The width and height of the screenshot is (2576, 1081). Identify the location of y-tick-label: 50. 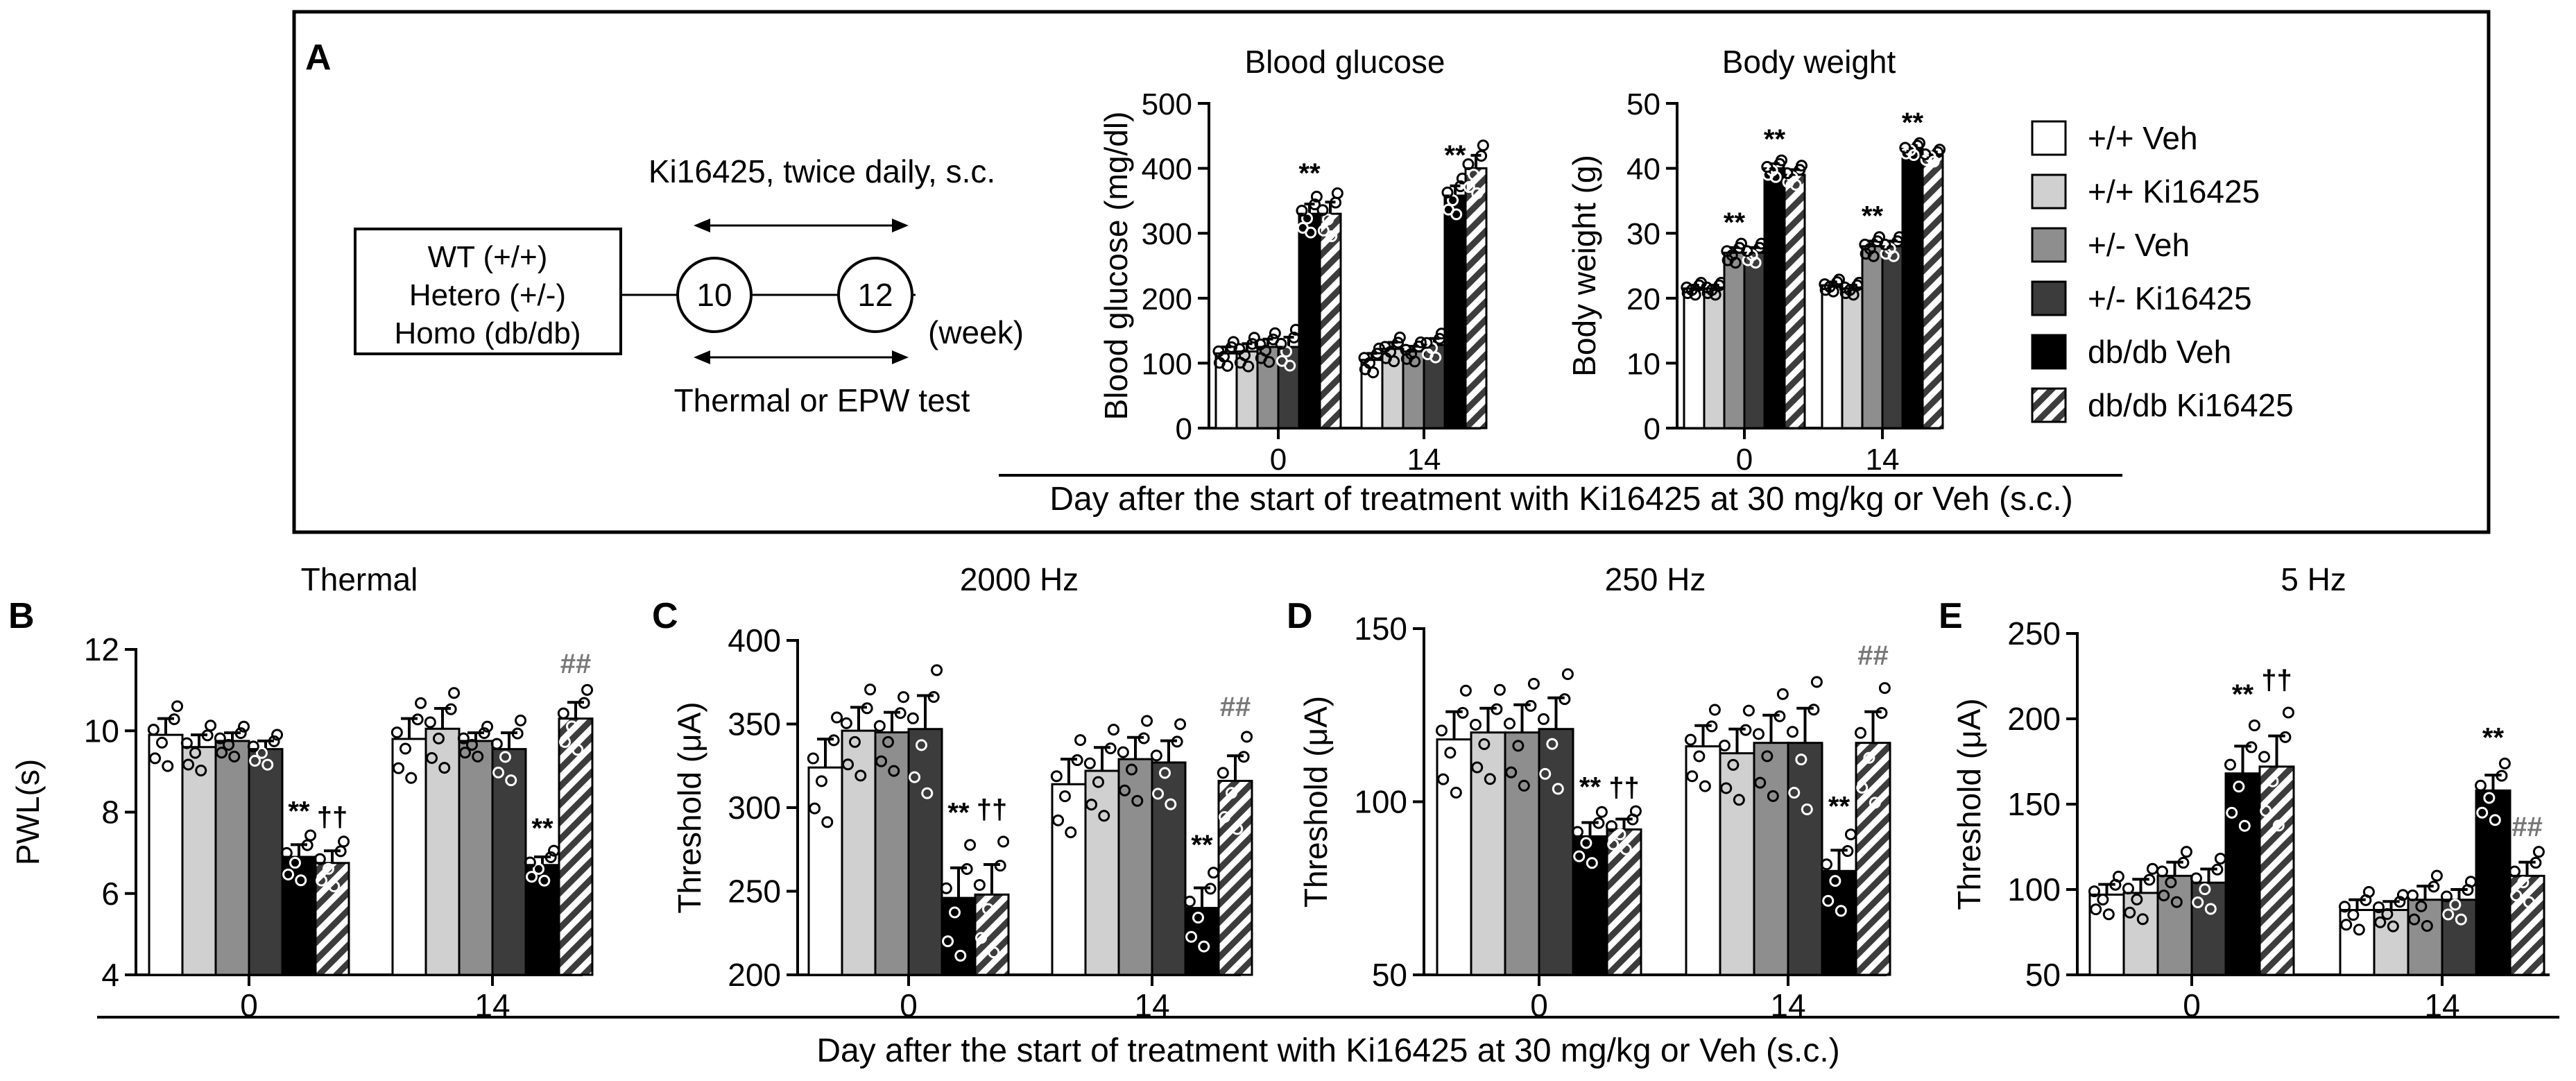
(1643, 104).